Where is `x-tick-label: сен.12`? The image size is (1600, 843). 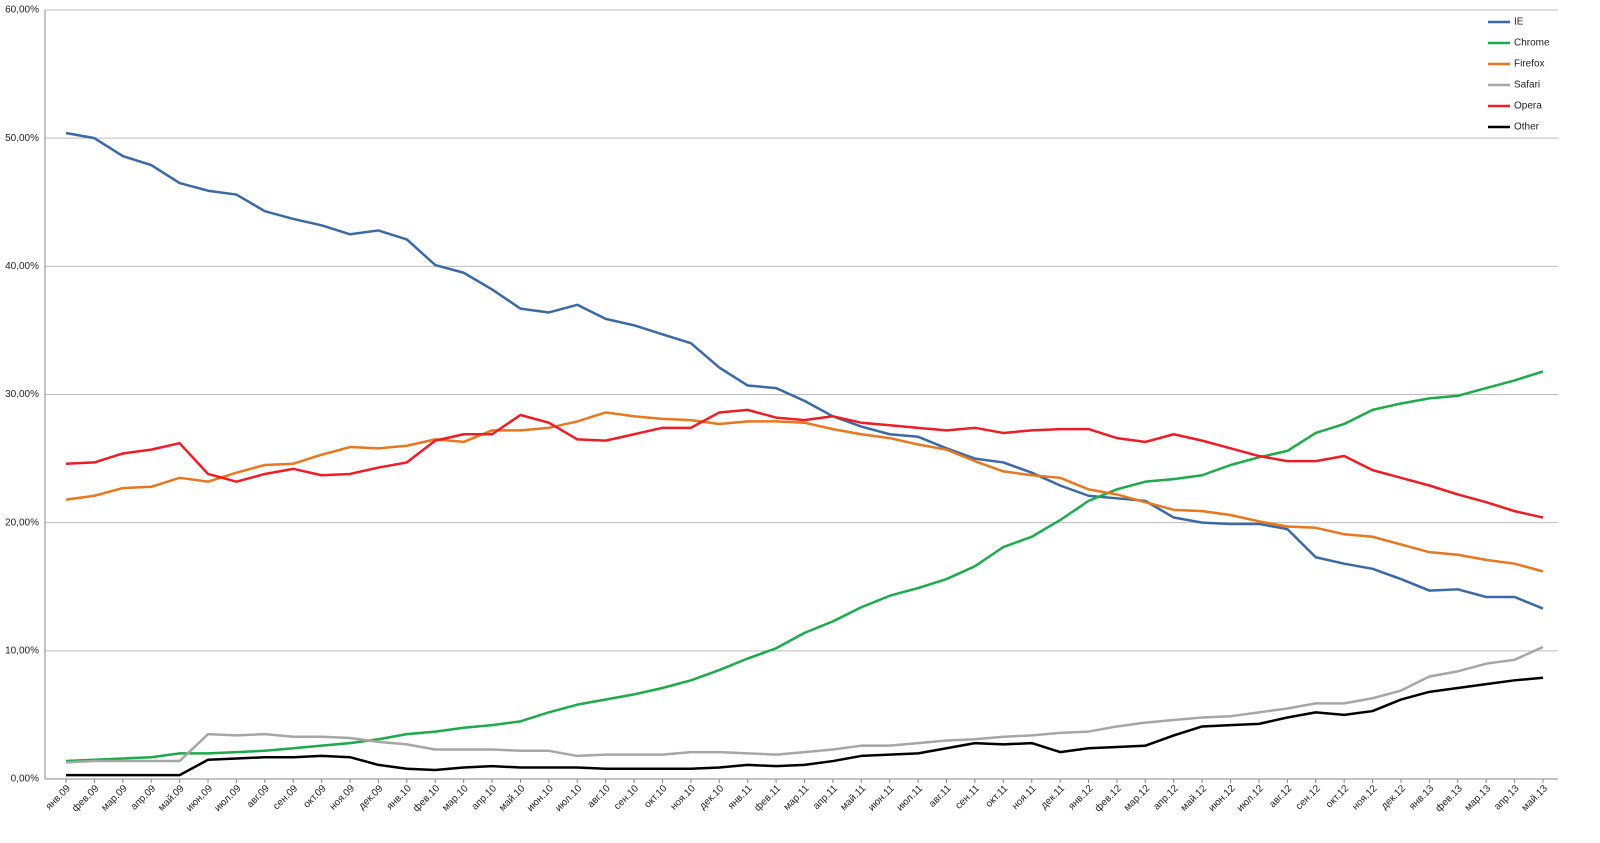 x-tick-label: сен.12 is located at coordinates (1308, 797).